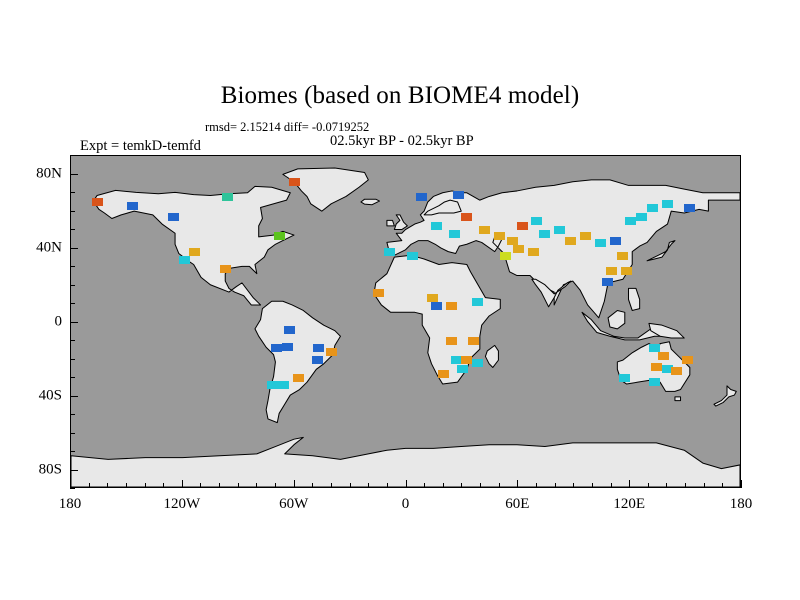 This screenshot has height=600, width=800. What do you see at coordinates (402, 141) in the screenshot?
I see `period-subtitle: 02.5kyr BP - 02.5kyr BP` at bounding box center [402, 141].